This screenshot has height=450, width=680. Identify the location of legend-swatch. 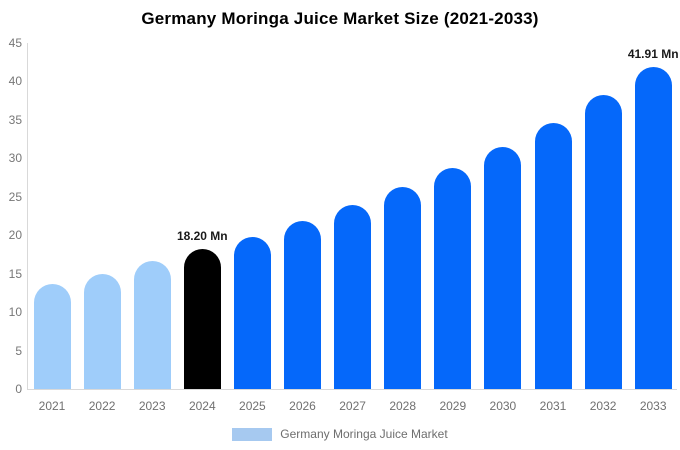
(252, 434).